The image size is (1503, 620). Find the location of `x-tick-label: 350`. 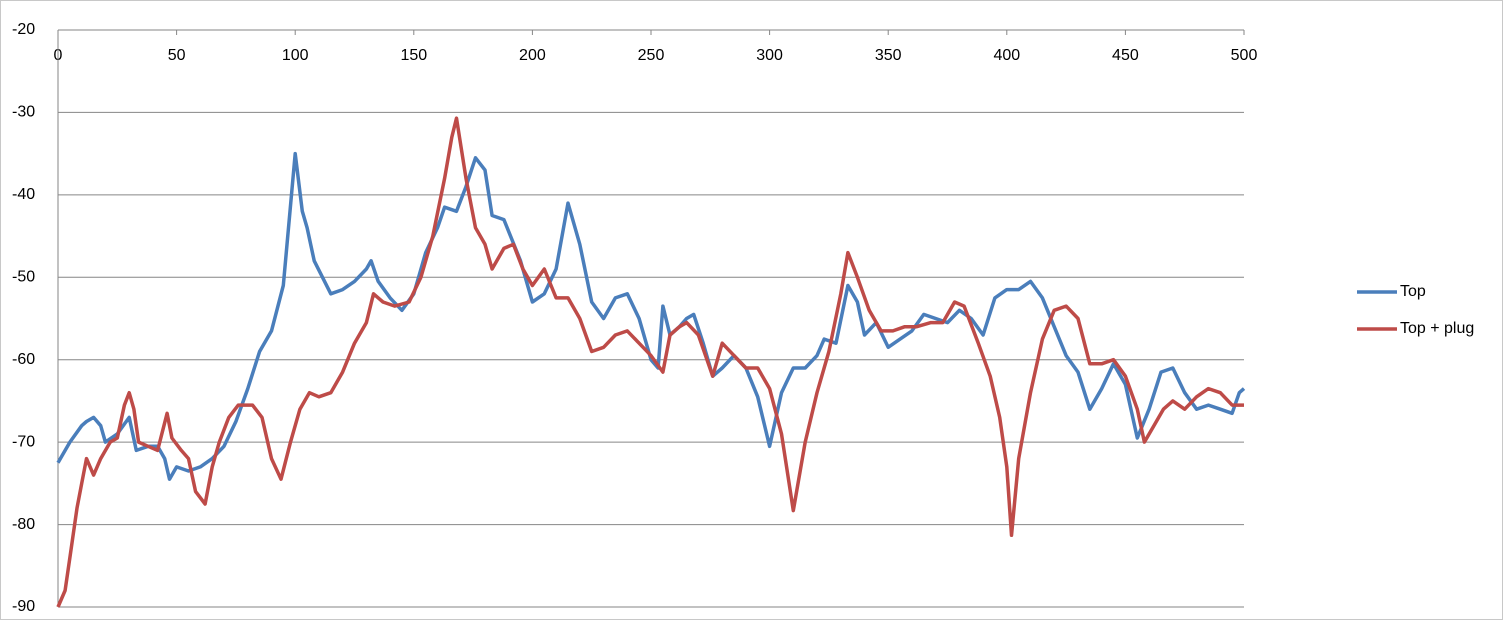

x-tick-label: 350 is located at coordinates (888, 55).